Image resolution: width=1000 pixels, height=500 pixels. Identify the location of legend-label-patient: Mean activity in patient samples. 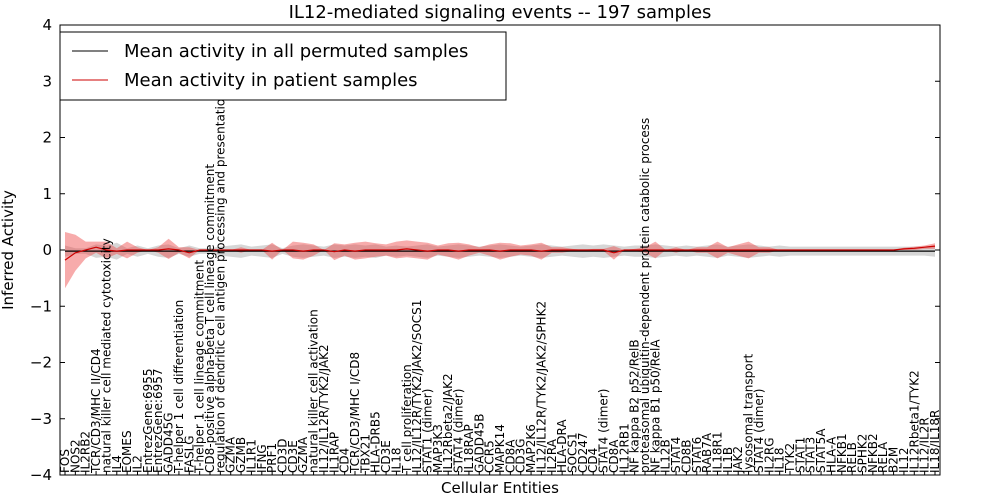
(271, 80).